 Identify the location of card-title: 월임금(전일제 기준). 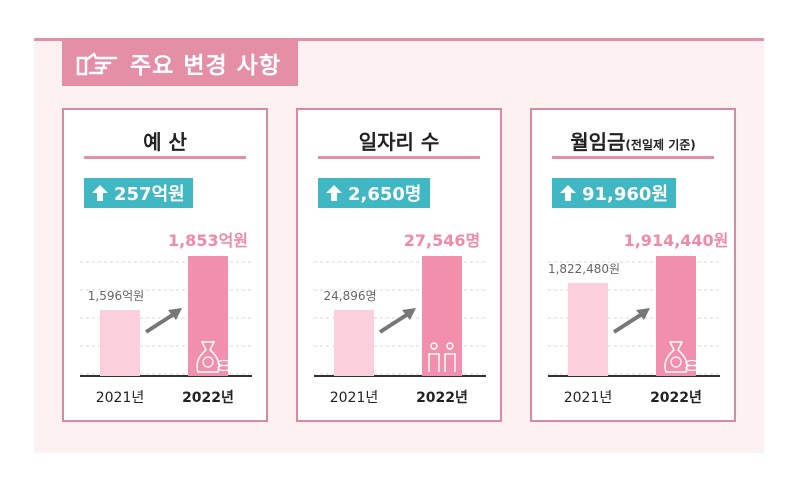
(633, 142).